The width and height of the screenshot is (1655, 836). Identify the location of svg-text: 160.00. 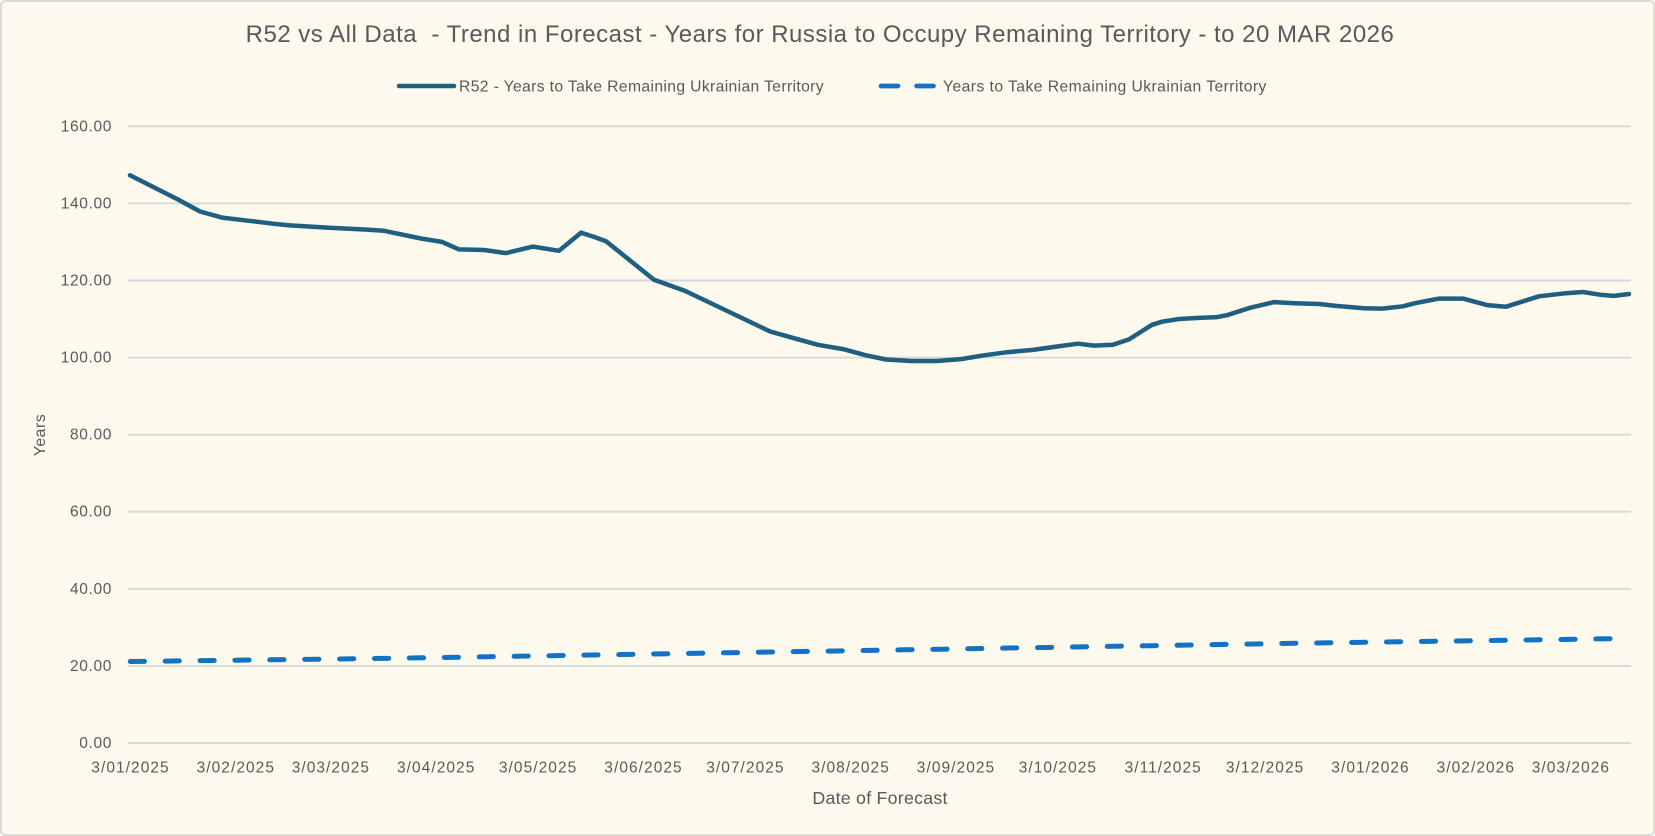
(86, 126).